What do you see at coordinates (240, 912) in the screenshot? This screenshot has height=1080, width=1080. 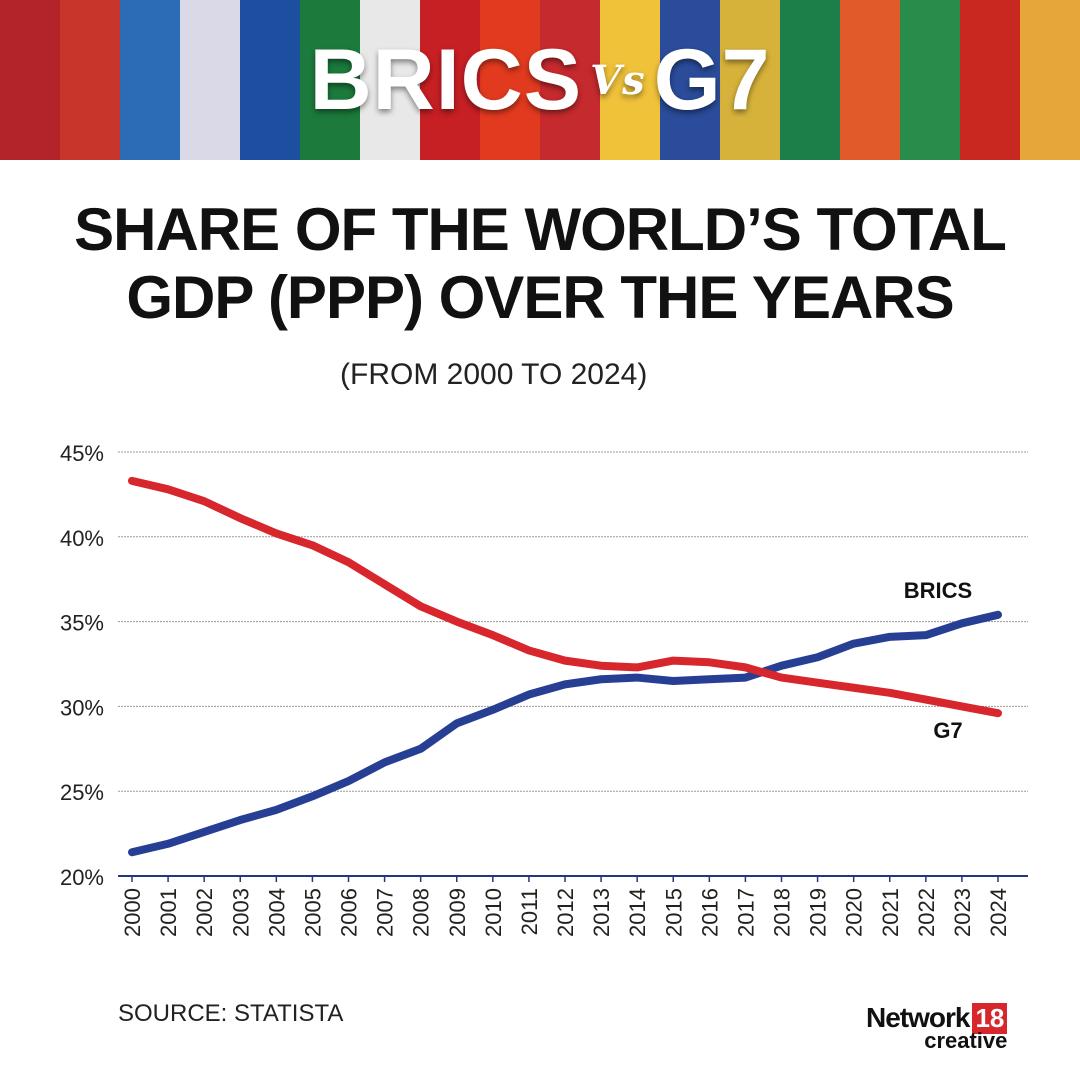 I see `x-tick-label: 2003` at bounding box center [240, 912].